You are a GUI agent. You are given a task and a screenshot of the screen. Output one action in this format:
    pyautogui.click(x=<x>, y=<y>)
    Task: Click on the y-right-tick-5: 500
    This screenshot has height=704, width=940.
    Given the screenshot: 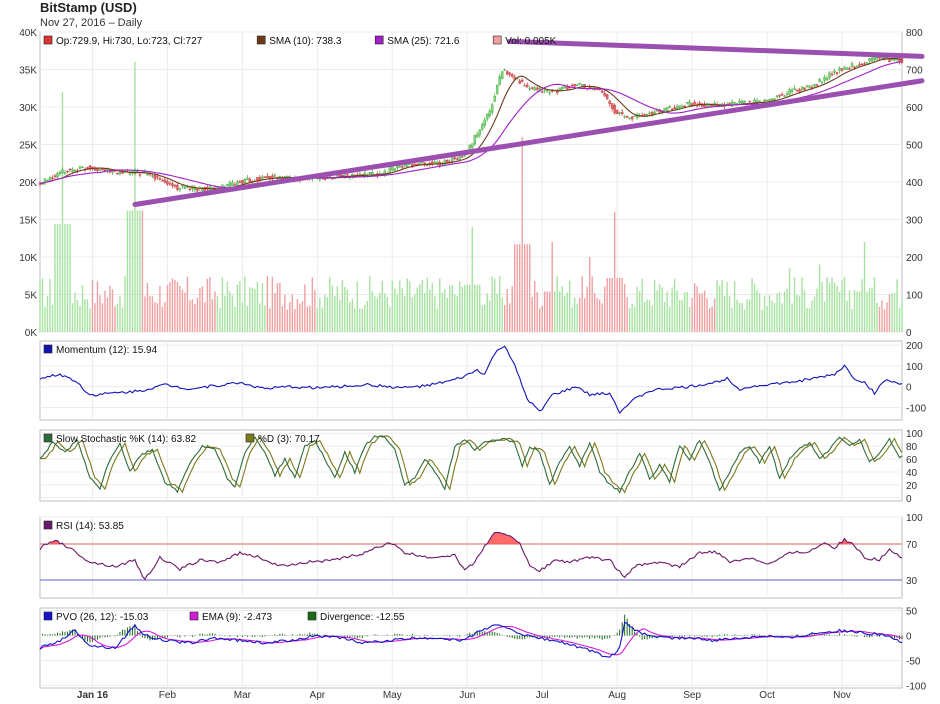 What is the action you would take?
    pyautogui.click(x=914, y=146)
    